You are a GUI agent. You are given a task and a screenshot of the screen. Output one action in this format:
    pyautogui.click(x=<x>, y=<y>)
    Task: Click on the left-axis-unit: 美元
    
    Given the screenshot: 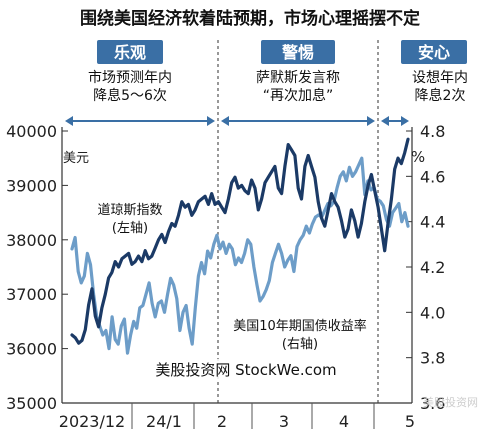 What is the action you would take?
    pyautogui.click(x=76, y=158)
    